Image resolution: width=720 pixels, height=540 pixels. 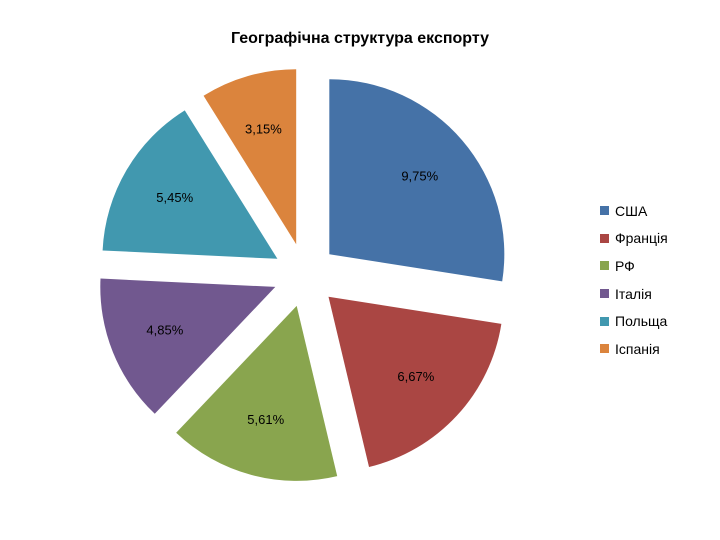 I want to click on legend-item-1: Франція, so click(x=634, y=239).